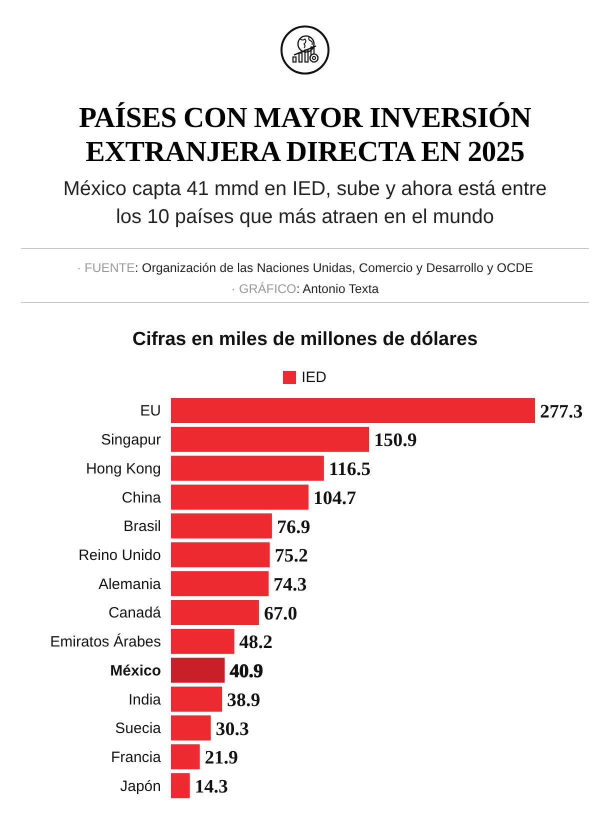 This screenshot has height=829, width=610. I want to click on y-tick-label: EU, so click(150, 411).